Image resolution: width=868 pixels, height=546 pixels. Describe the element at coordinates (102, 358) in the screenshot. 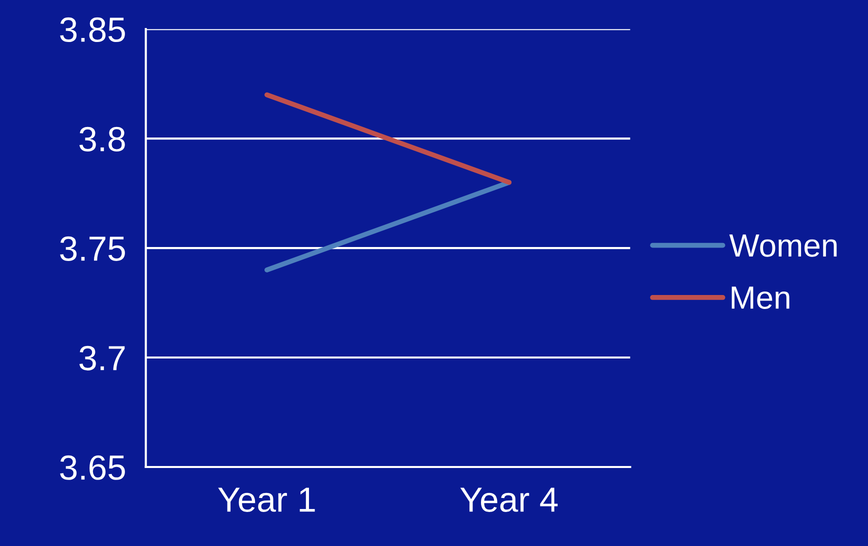

I see `y-tick-label: 3.7` at that location.